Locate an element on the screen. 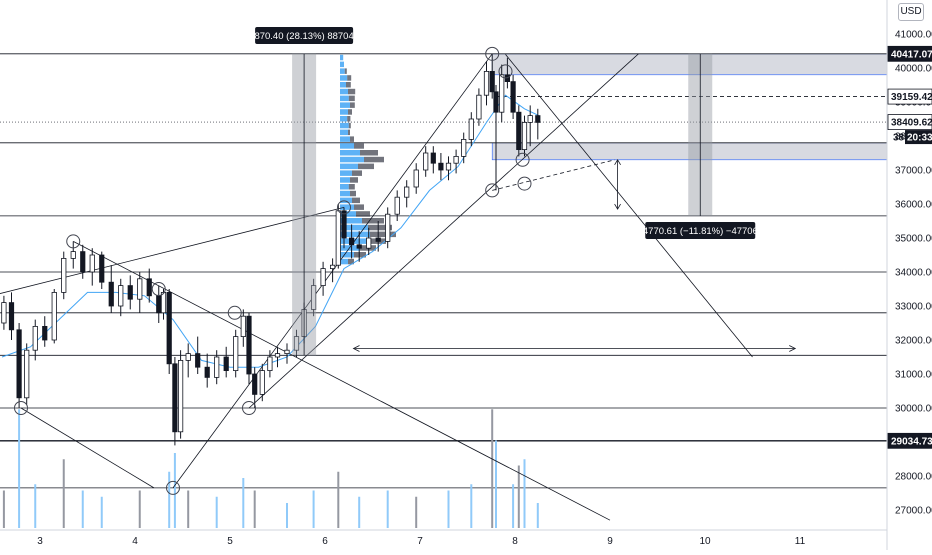 This screenshot has width=932, height=555. currency-button: USD is located at coordinates (911, 12).